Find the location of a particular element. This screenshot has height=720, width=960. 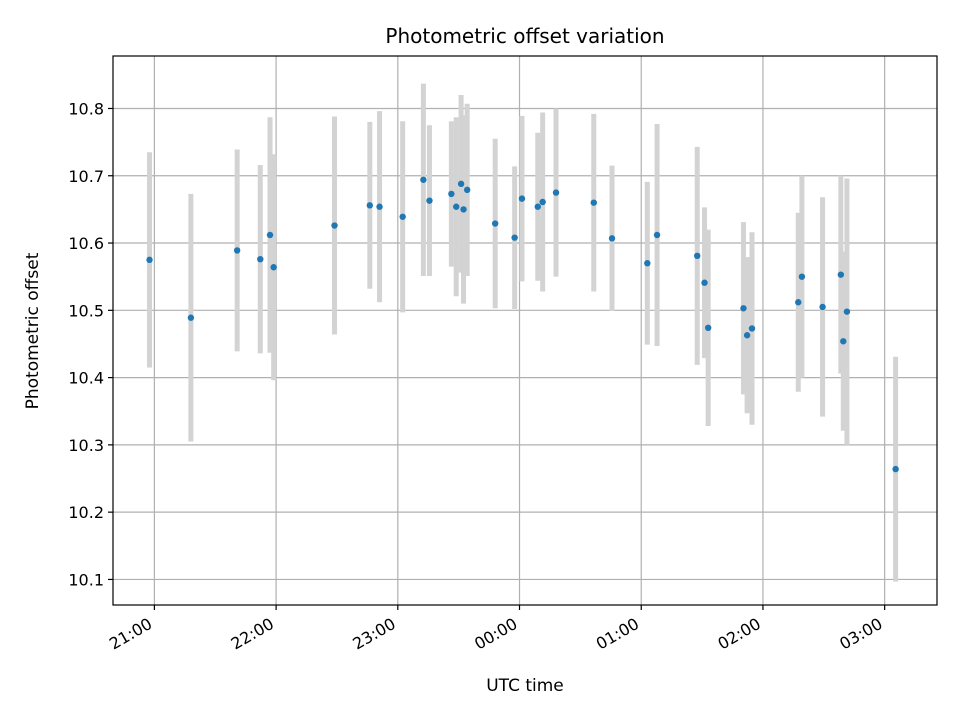

y-tick-label: 10.8 is located at coordinates (86, 108).